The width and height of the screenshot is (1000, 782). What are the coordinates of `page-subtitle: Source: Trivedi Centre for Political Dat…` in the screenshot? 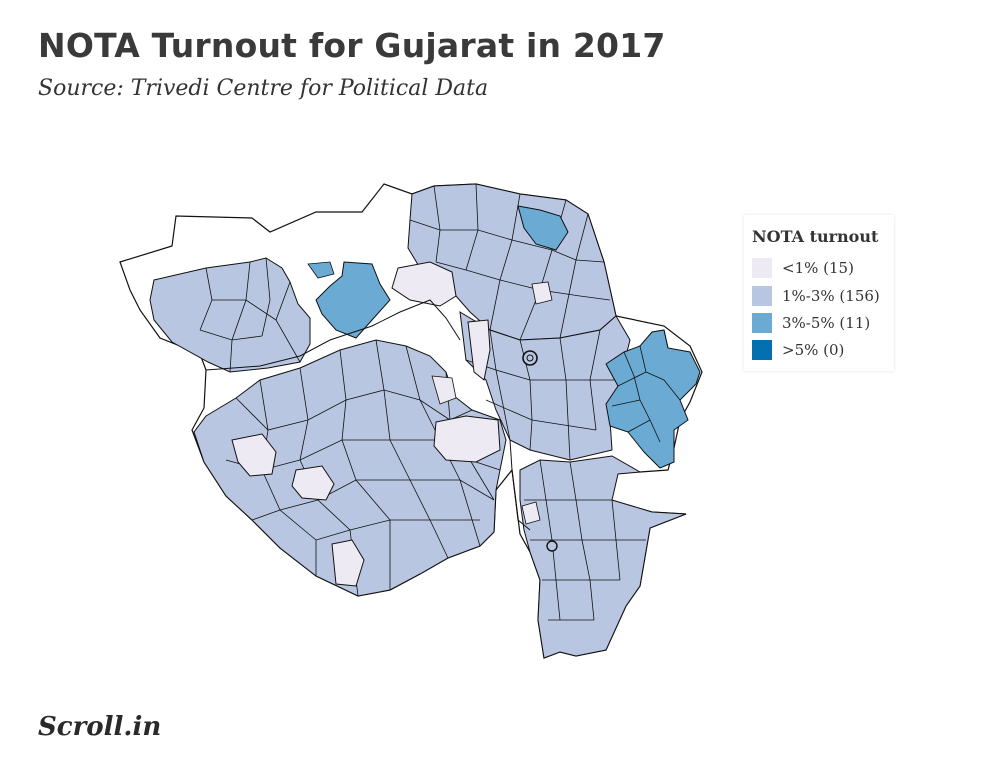 It's located at (263, 88).